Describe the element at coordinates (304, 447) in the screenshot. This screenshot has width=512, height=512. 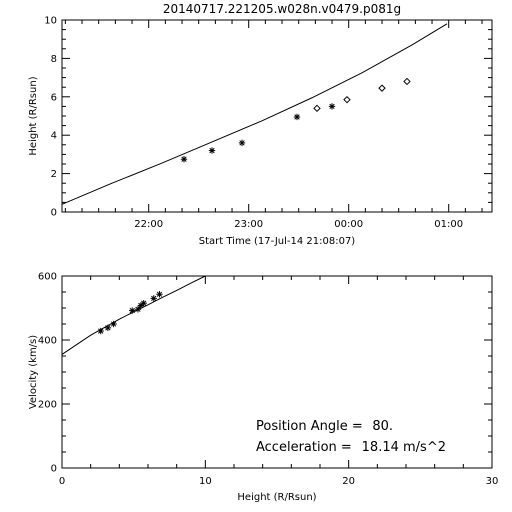
I see `acceleration-label: Acceleration =` at that location.